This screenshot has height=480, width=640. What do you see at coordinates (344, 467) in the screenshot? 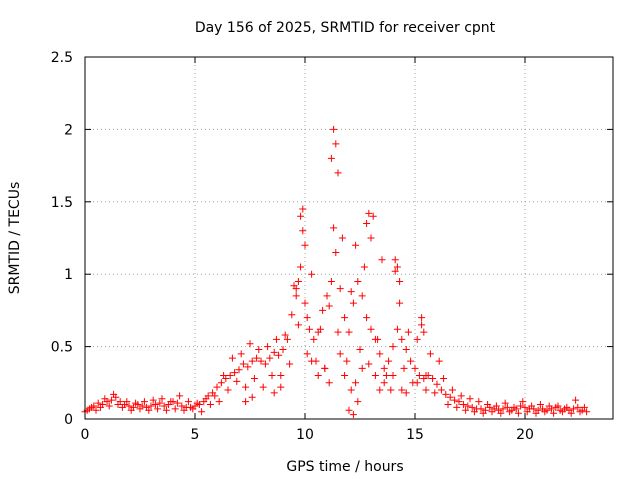
I see `x-axis-label: GPS time / hours` at bounding box center [344, 467].